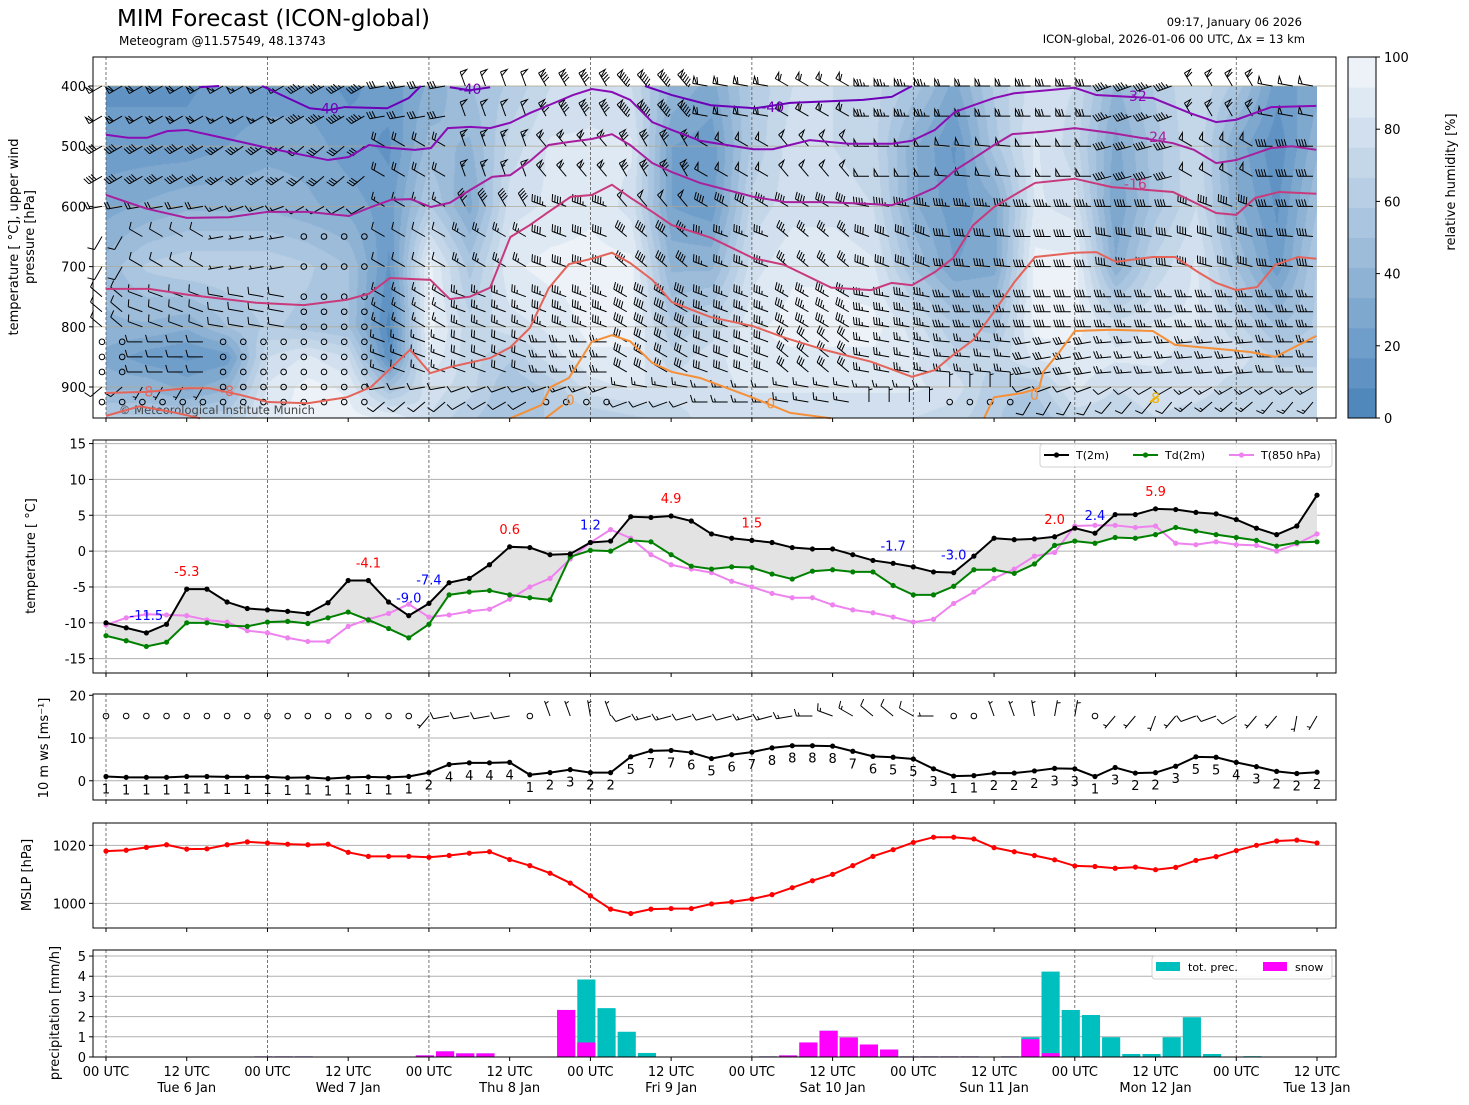 The image size is (1469, 1105). What do you see at coordinates (209, 87) in the screenshot?
I see `isotherm-line` at bounding box center [209, 87].